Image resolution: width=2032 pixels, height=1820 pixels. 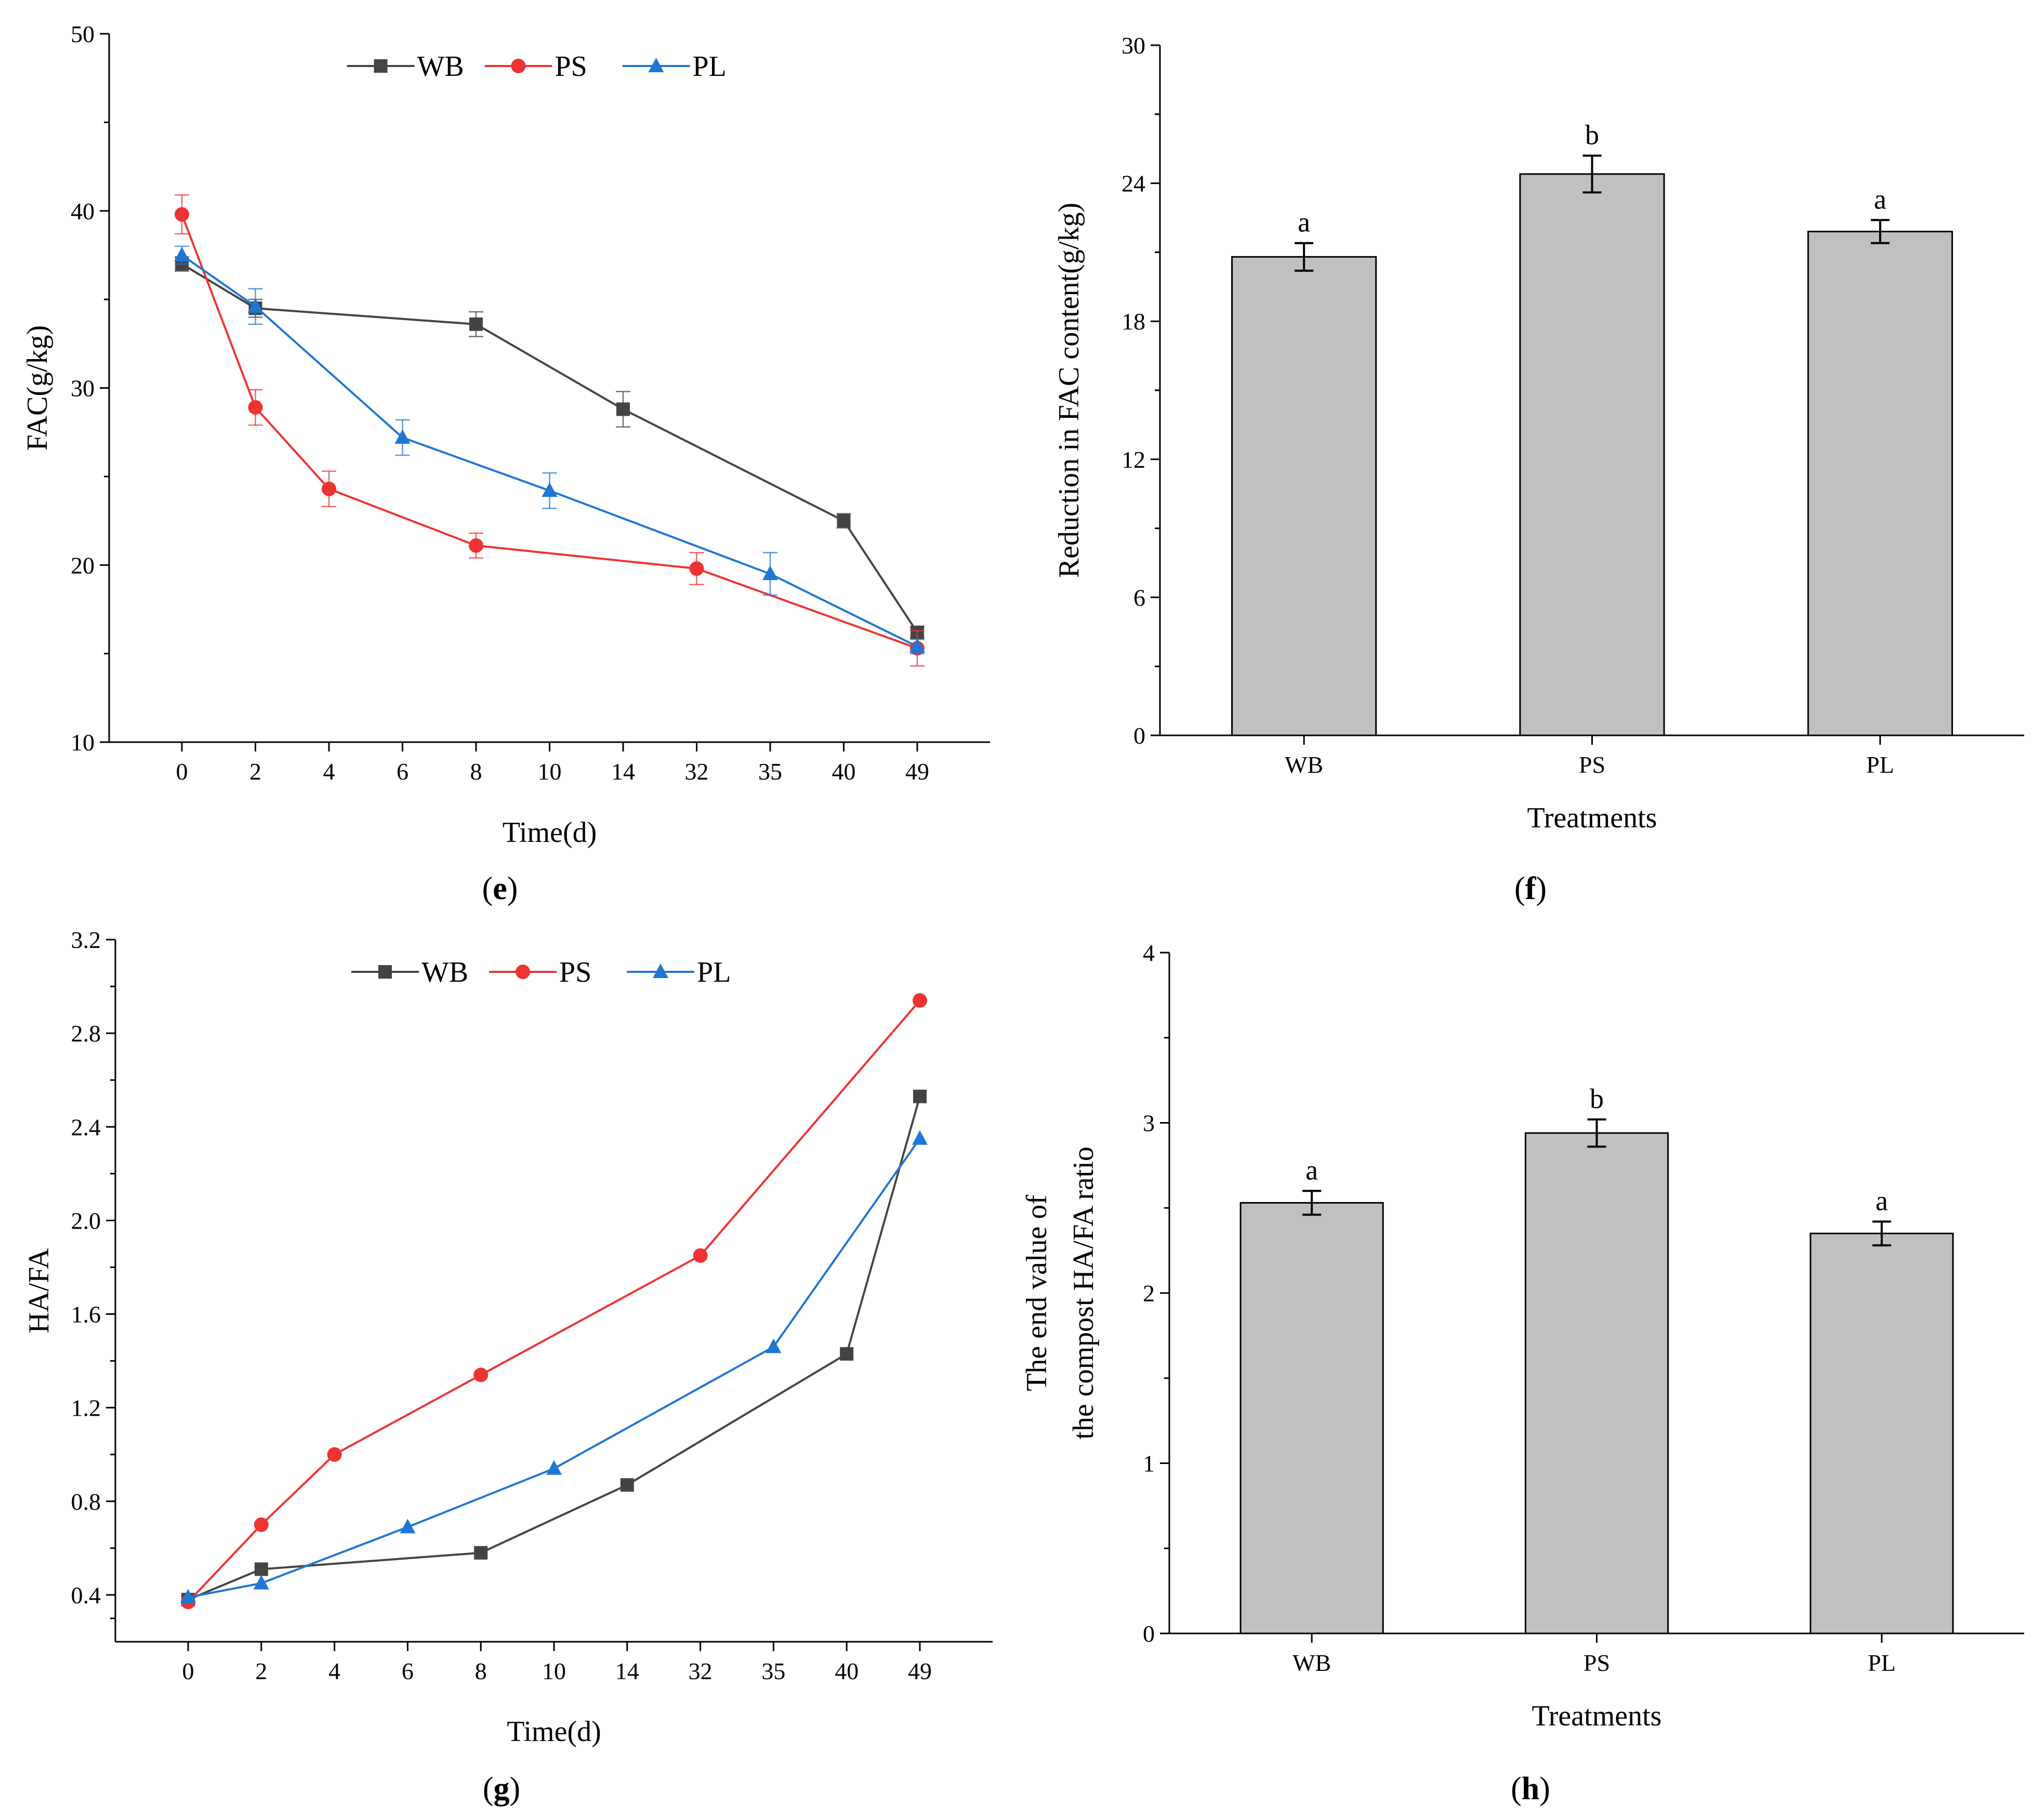 What do you see at coordinates (86, 1595) in the screenshot?
I see `y-tick-label: 0.4` at bounding box center [86, 1595].